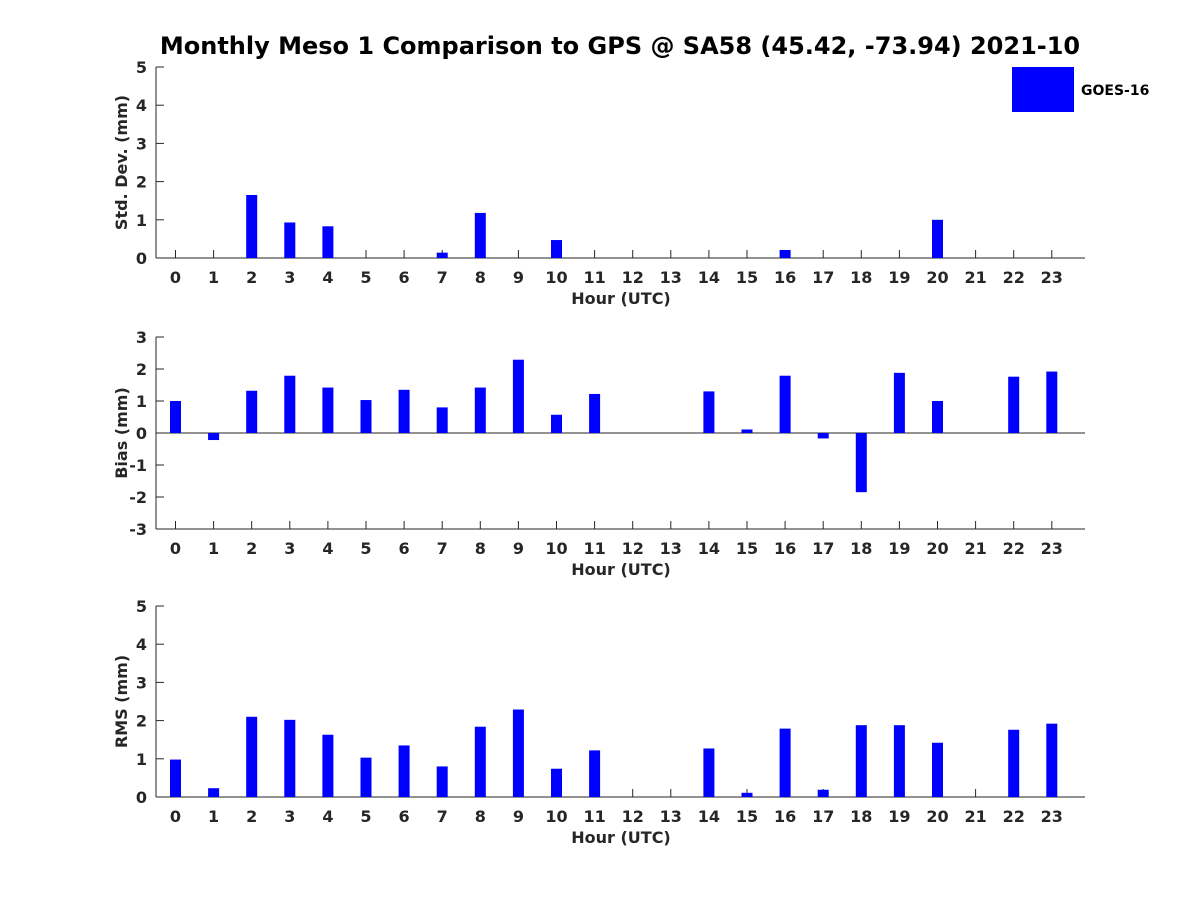 The height and width of the screenshot is (904, 1200). Describe the element at coordinates (709, 277) in the screenshot. I see `x-tick-label: 14` at that location.